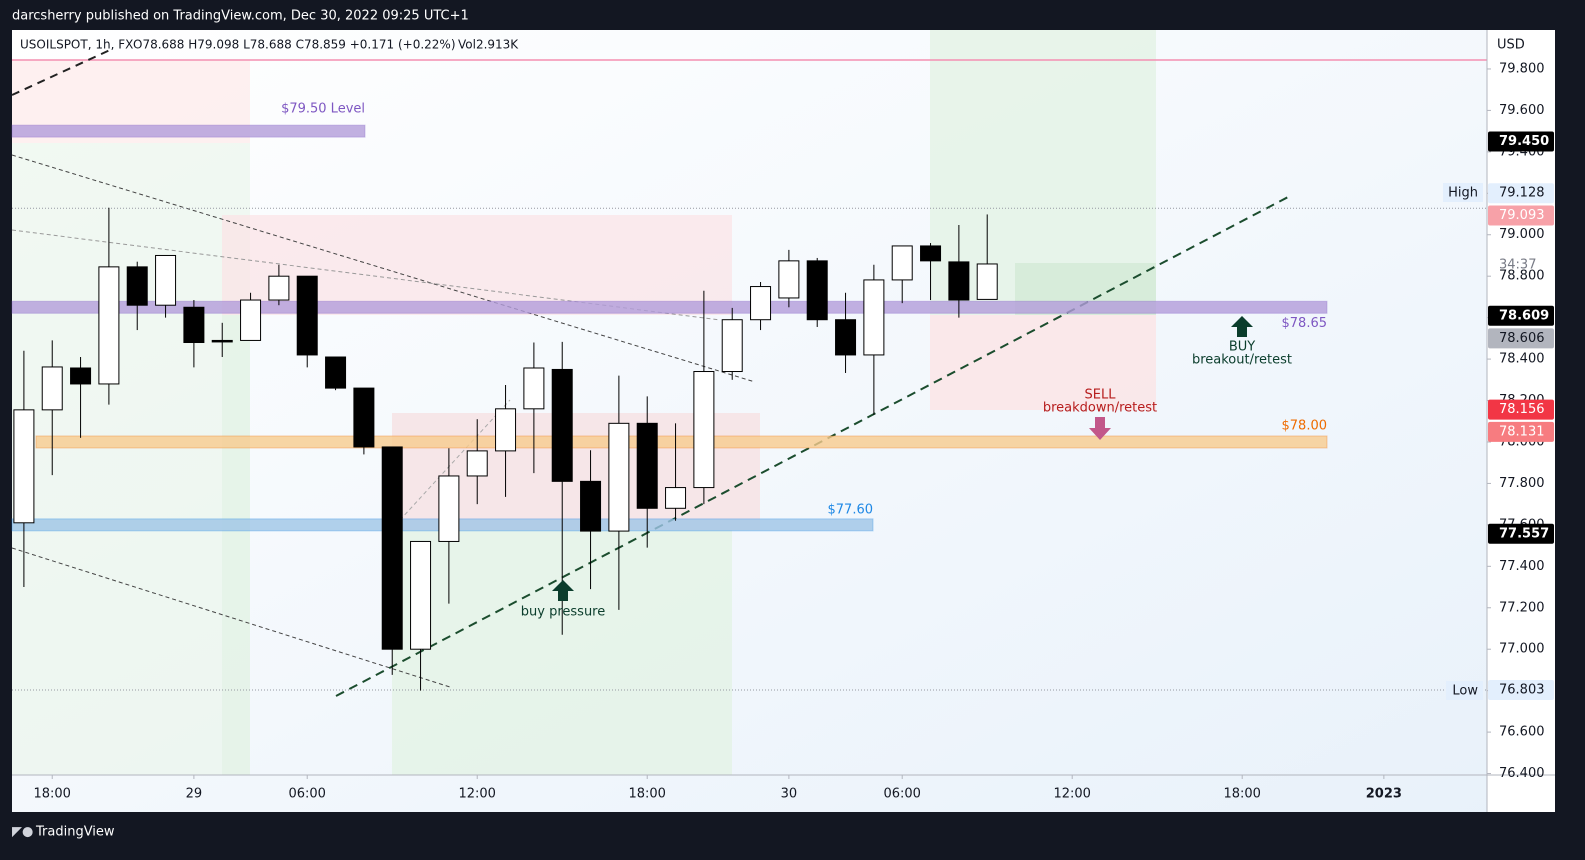  Describe the element at coordinates (1522, 276) in the screenshot. I see `y-tick-label: 78.800` at that location.